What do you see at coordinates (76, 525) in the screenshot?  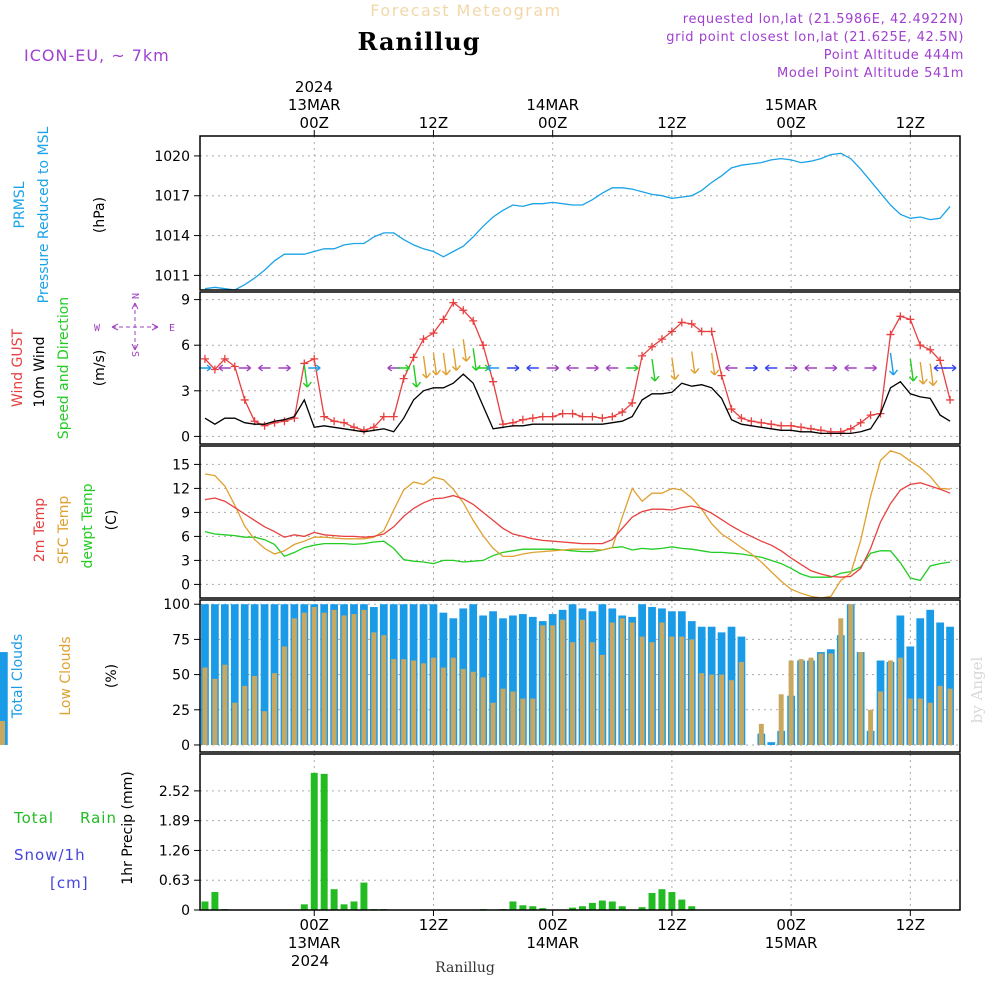 I see `temp-labels: 2m Temp SFC Temp dewpt Temp (C)` at bounding box center [76, 525].